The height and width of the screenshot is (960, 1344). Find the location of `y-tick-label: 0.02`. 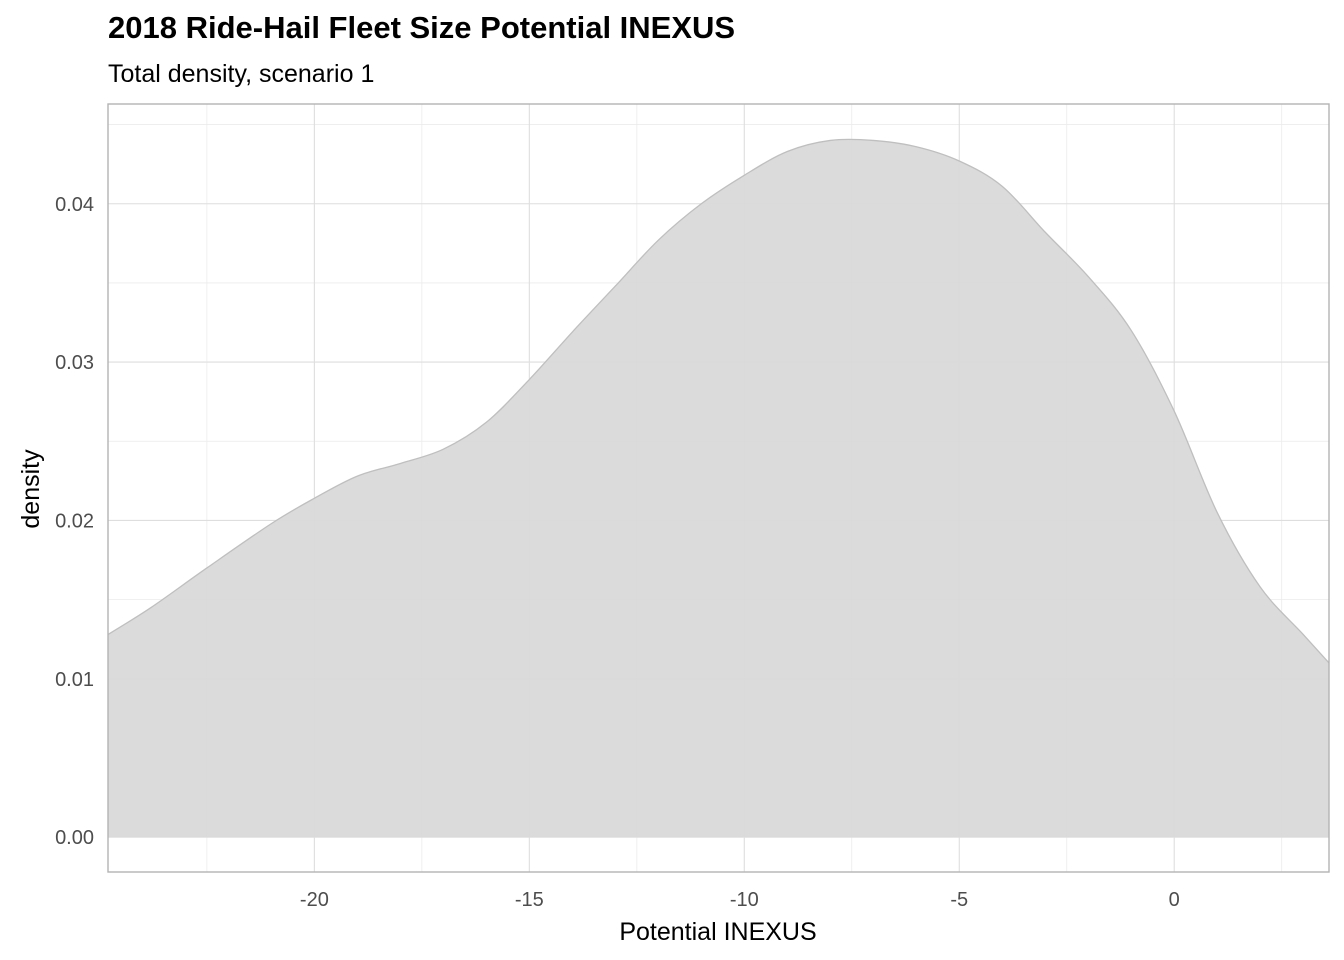

y-tick-label: 0.02 is located at coordinates (74, 521).